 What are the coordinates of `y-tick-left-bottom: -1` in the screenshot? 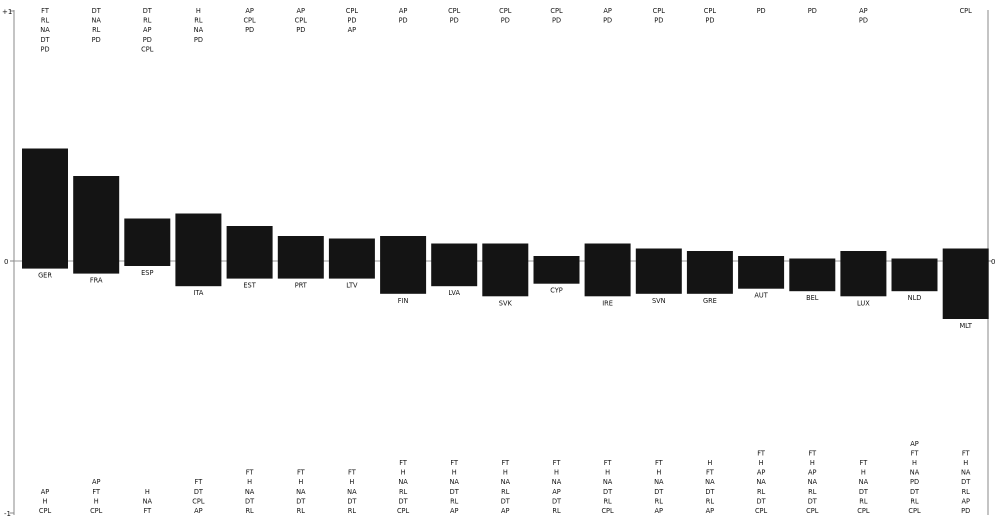 It's located at (7, 514).